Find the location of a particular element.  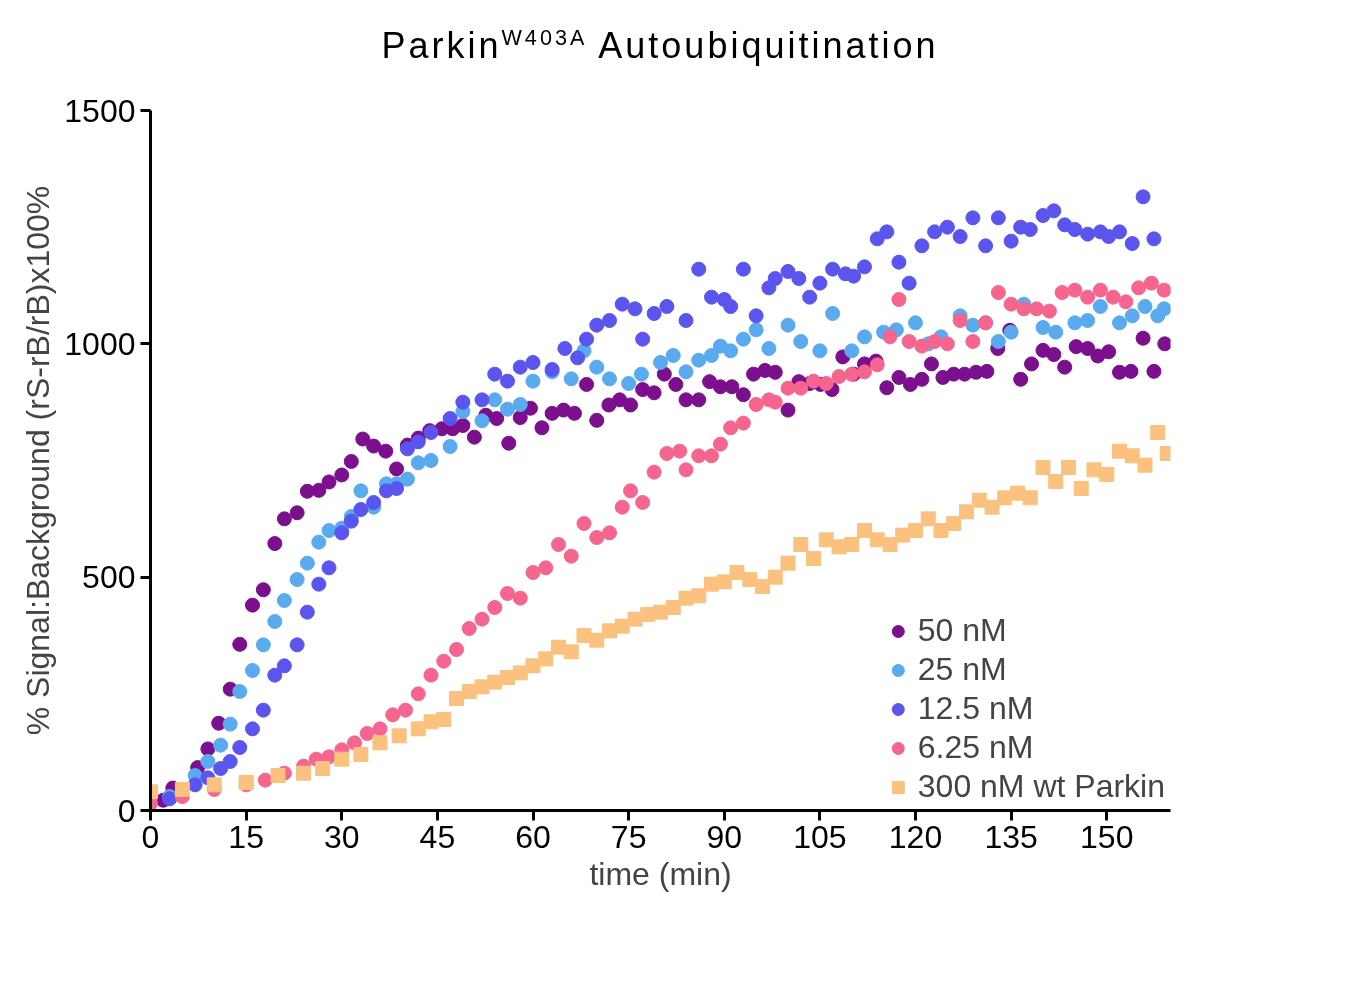

legend-label: 300 nM wt Parkin is located at coordinates (1041, 786).